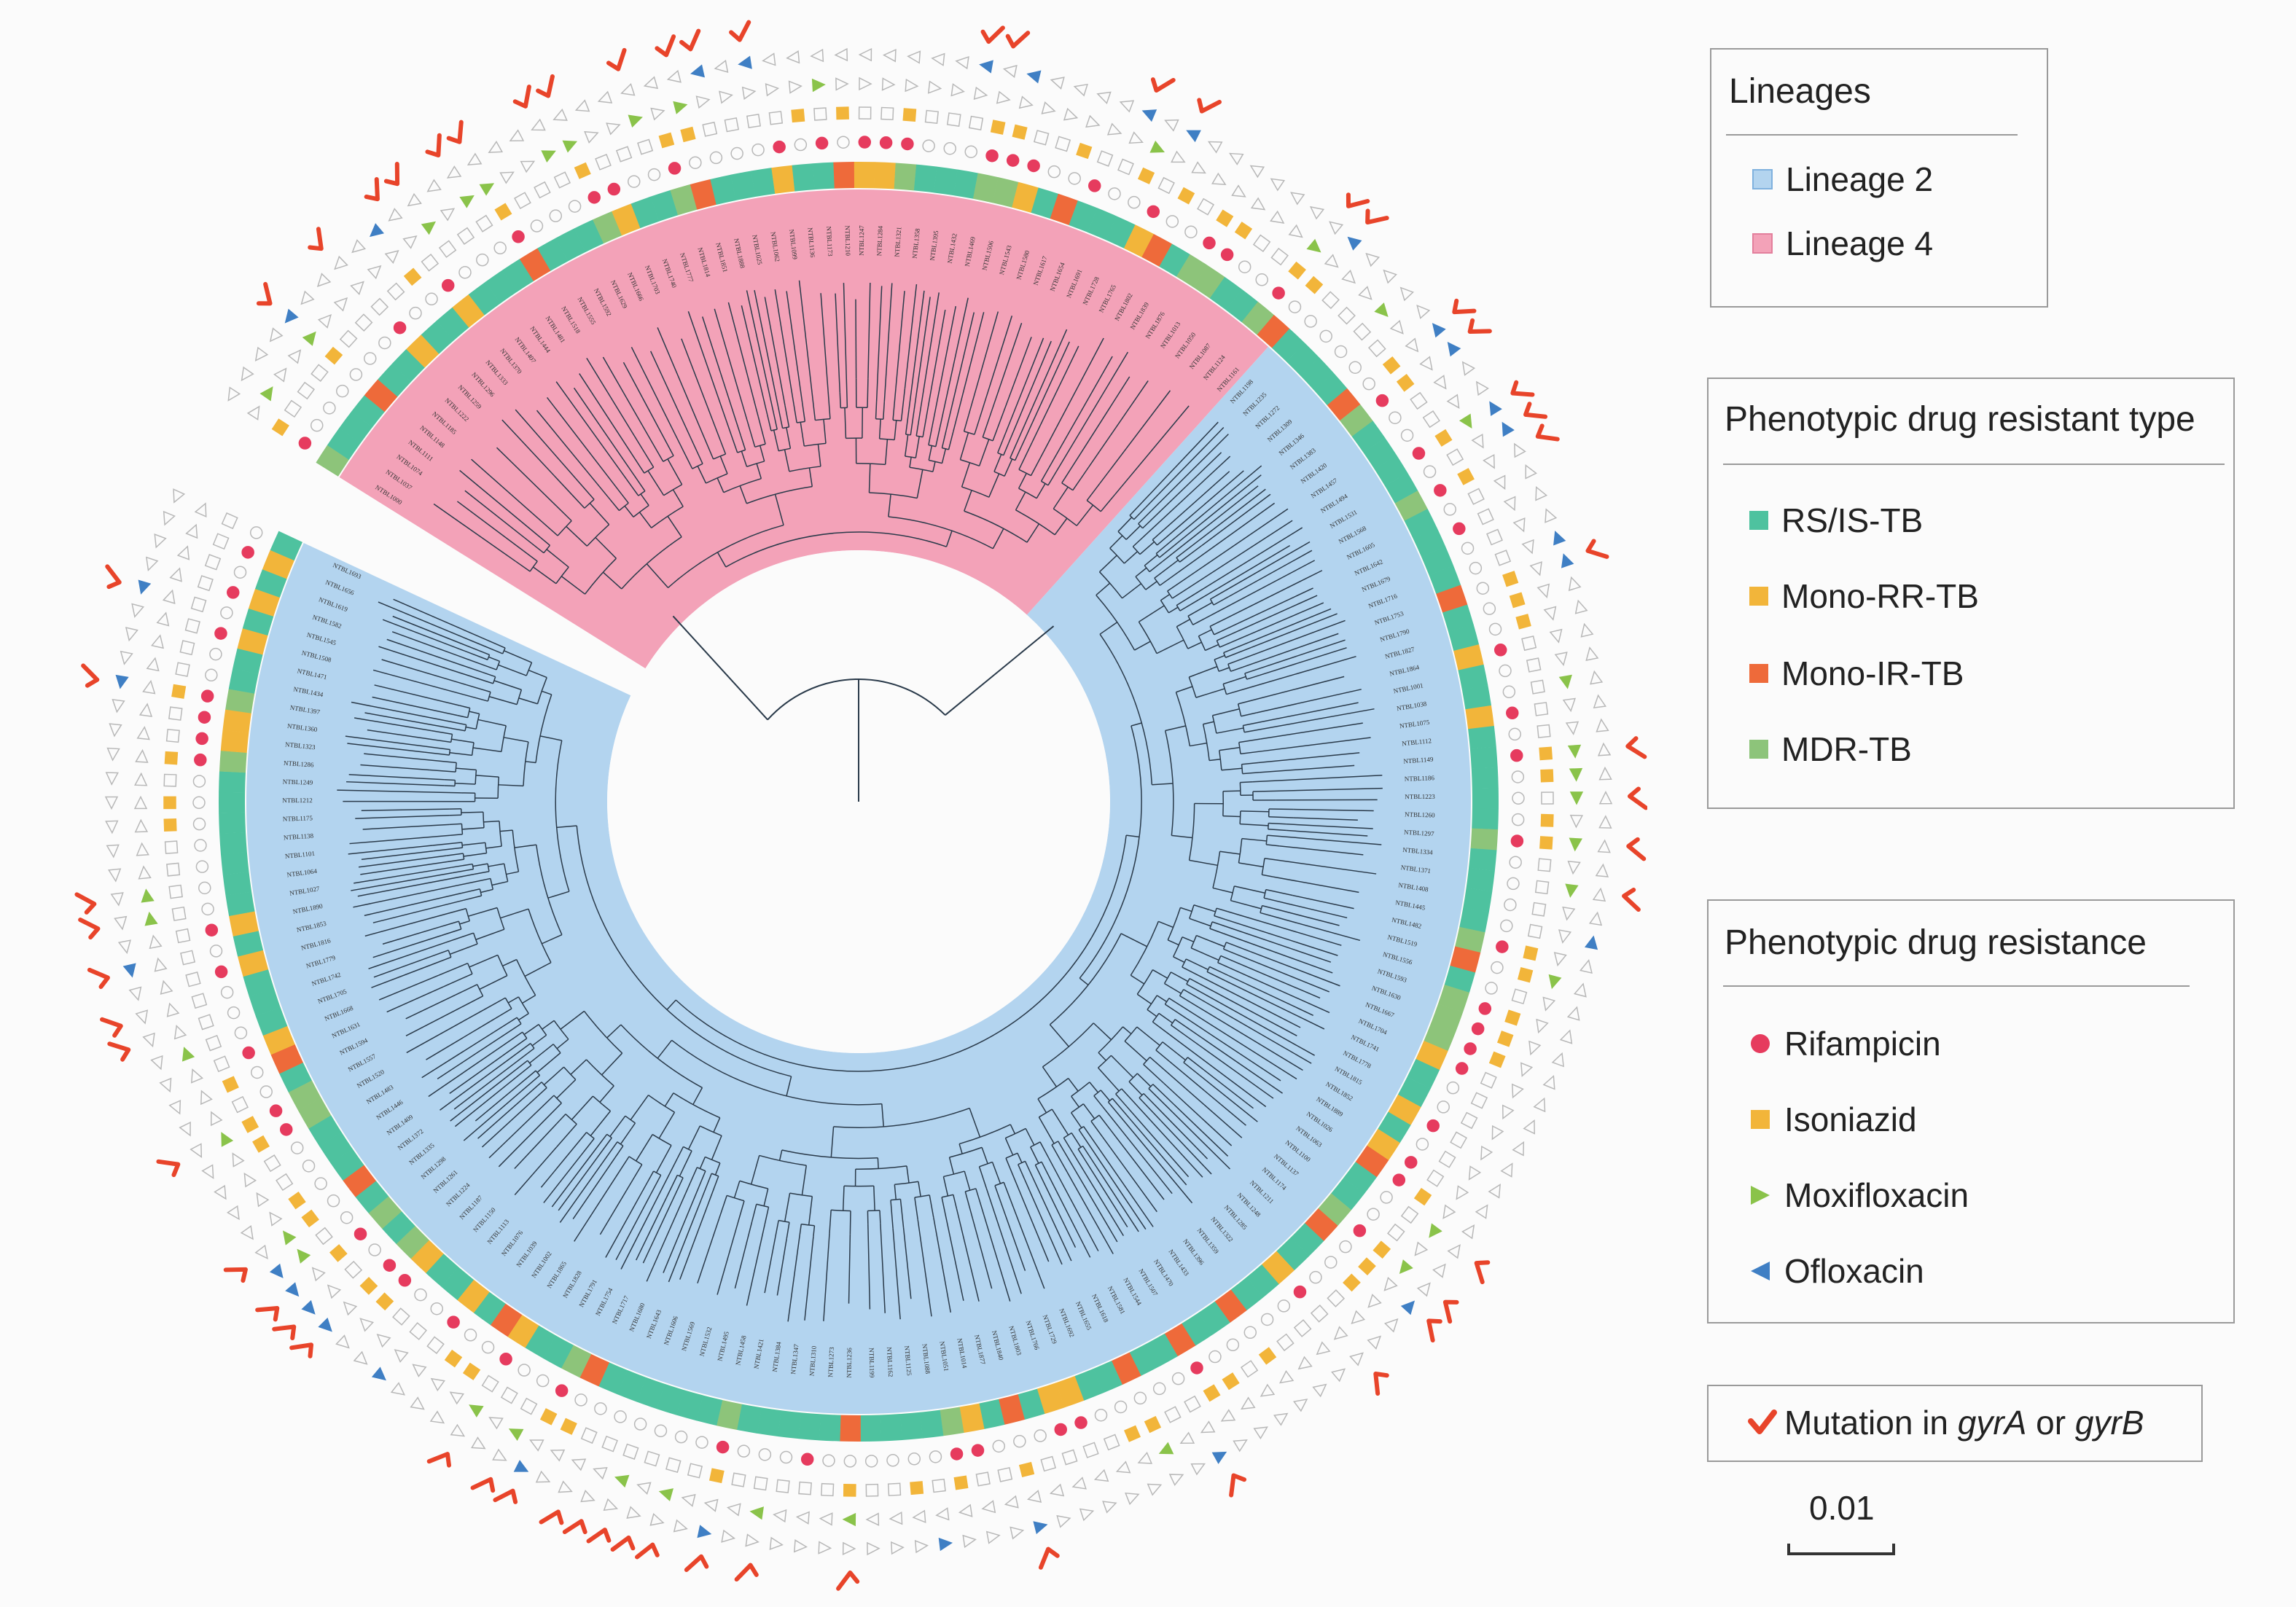 The width and height of the screenshot is (2296, 1607). What do you see at coordinates (1118, 424) in the screenshot?
I see `lineage-4-leaf-branch` at bounding box center [1118, 424].